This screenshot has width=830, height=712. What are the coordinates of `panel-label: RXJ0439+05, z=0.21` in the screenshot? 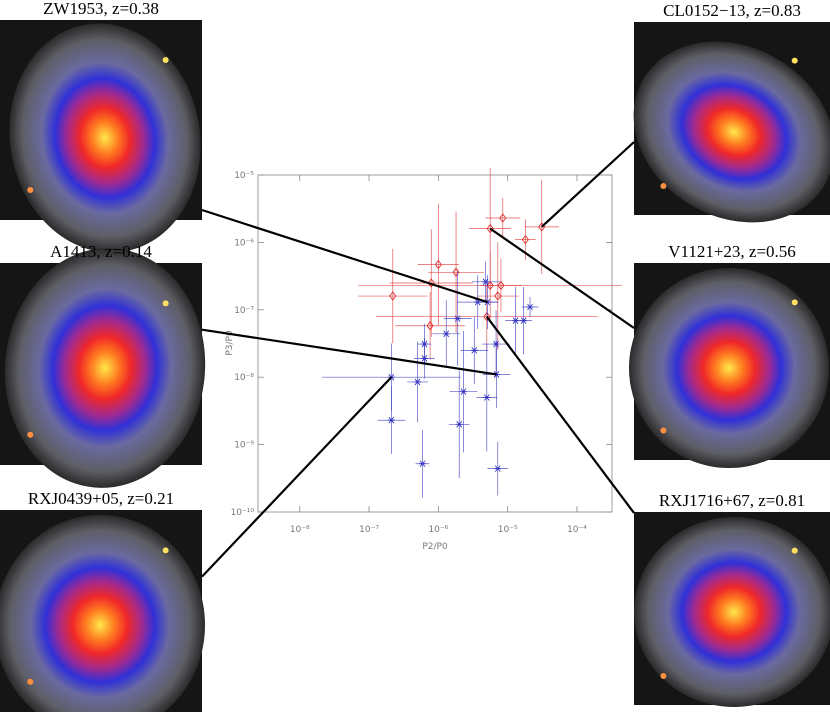 It's located at (101, 498).